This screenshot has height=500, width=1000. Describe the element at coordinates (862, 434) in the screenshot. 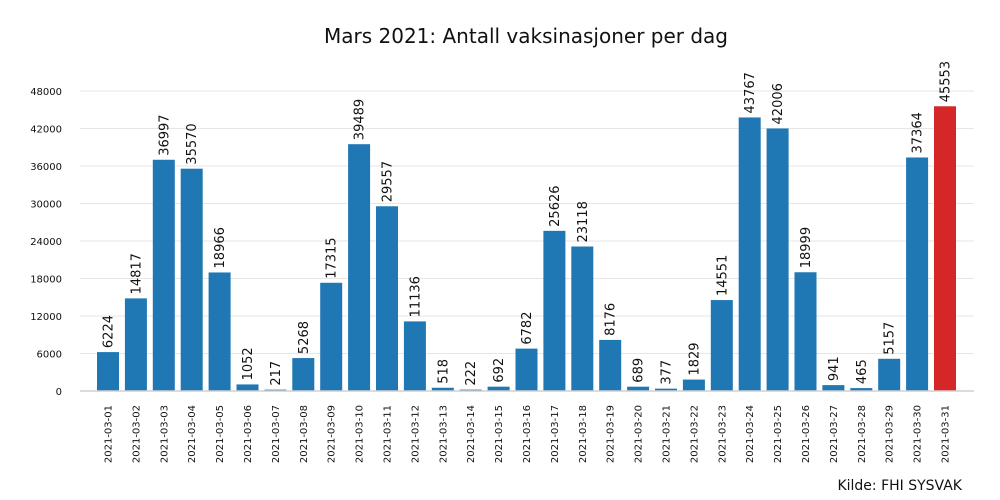

I see `x-tick-label: 2021-03-28` at that location.